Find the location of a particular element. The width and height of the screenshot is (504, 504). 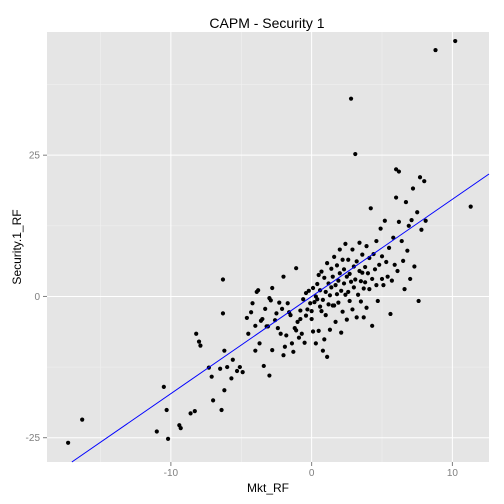

y-tick-label: 25 is located at coordinates (35, 156).